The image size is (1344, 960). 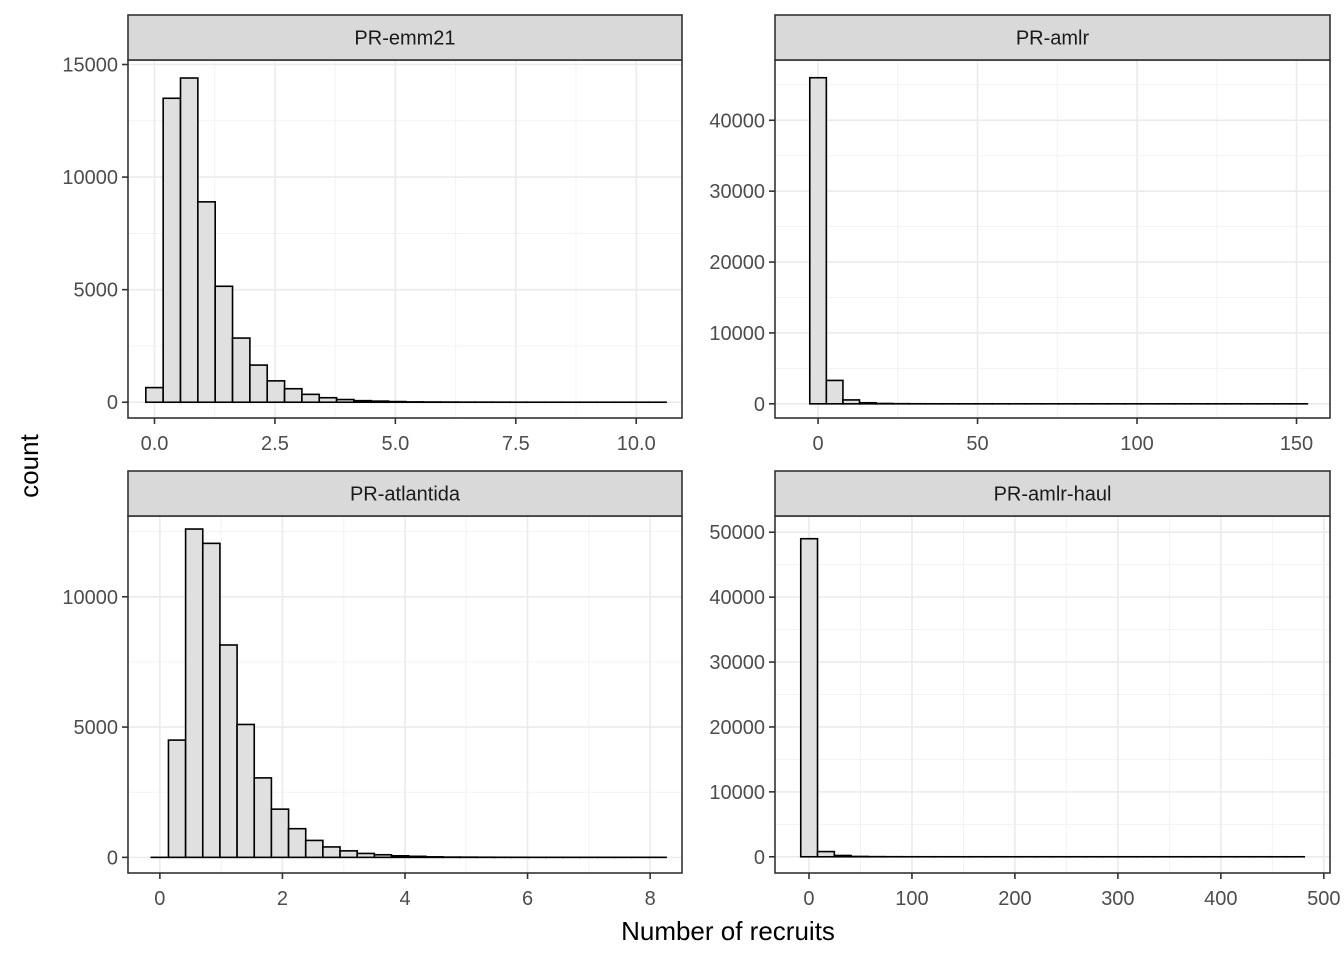 I want to click on x-tick-label: 200, so click(x=1014, y=899).